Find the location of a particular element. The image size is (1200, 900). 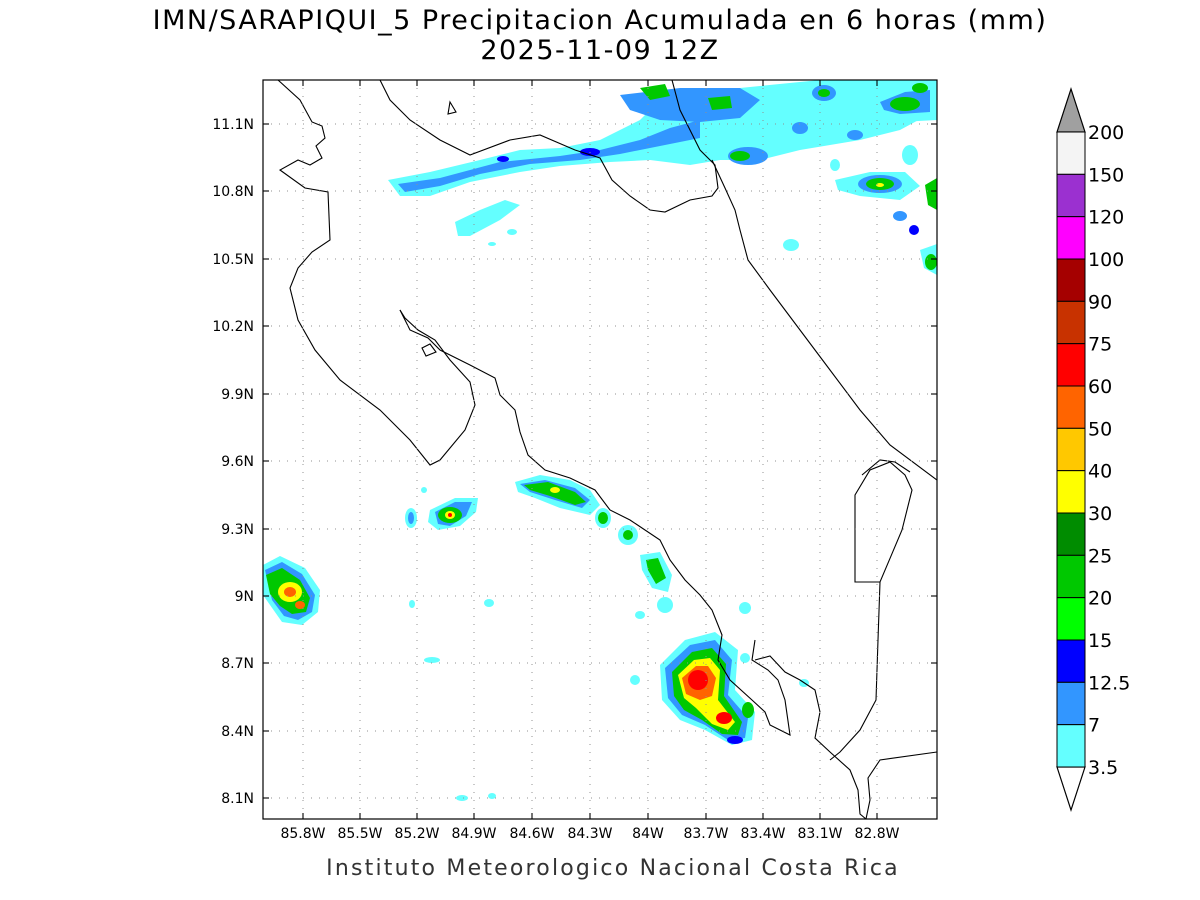

colorbar-label: 200 is located at coordinates (1106, 133).